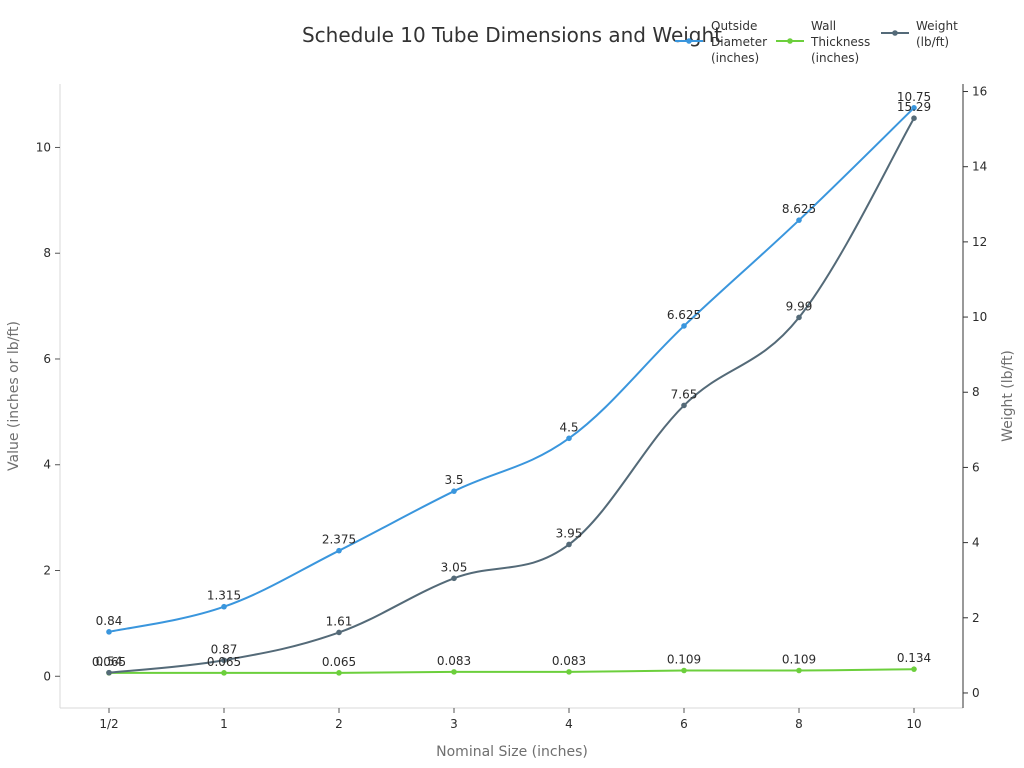  I want to click on data-label: 3.5, so click(453, 480).